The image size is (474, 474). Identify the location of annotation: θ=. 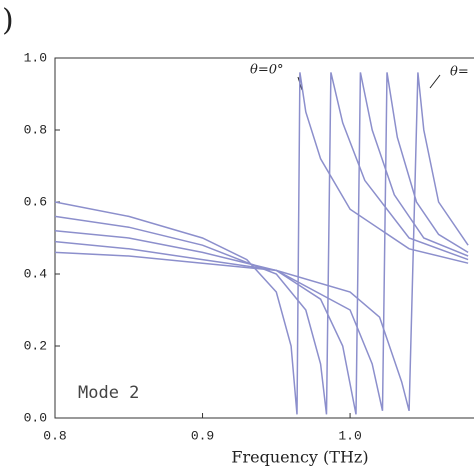
(459, 72).